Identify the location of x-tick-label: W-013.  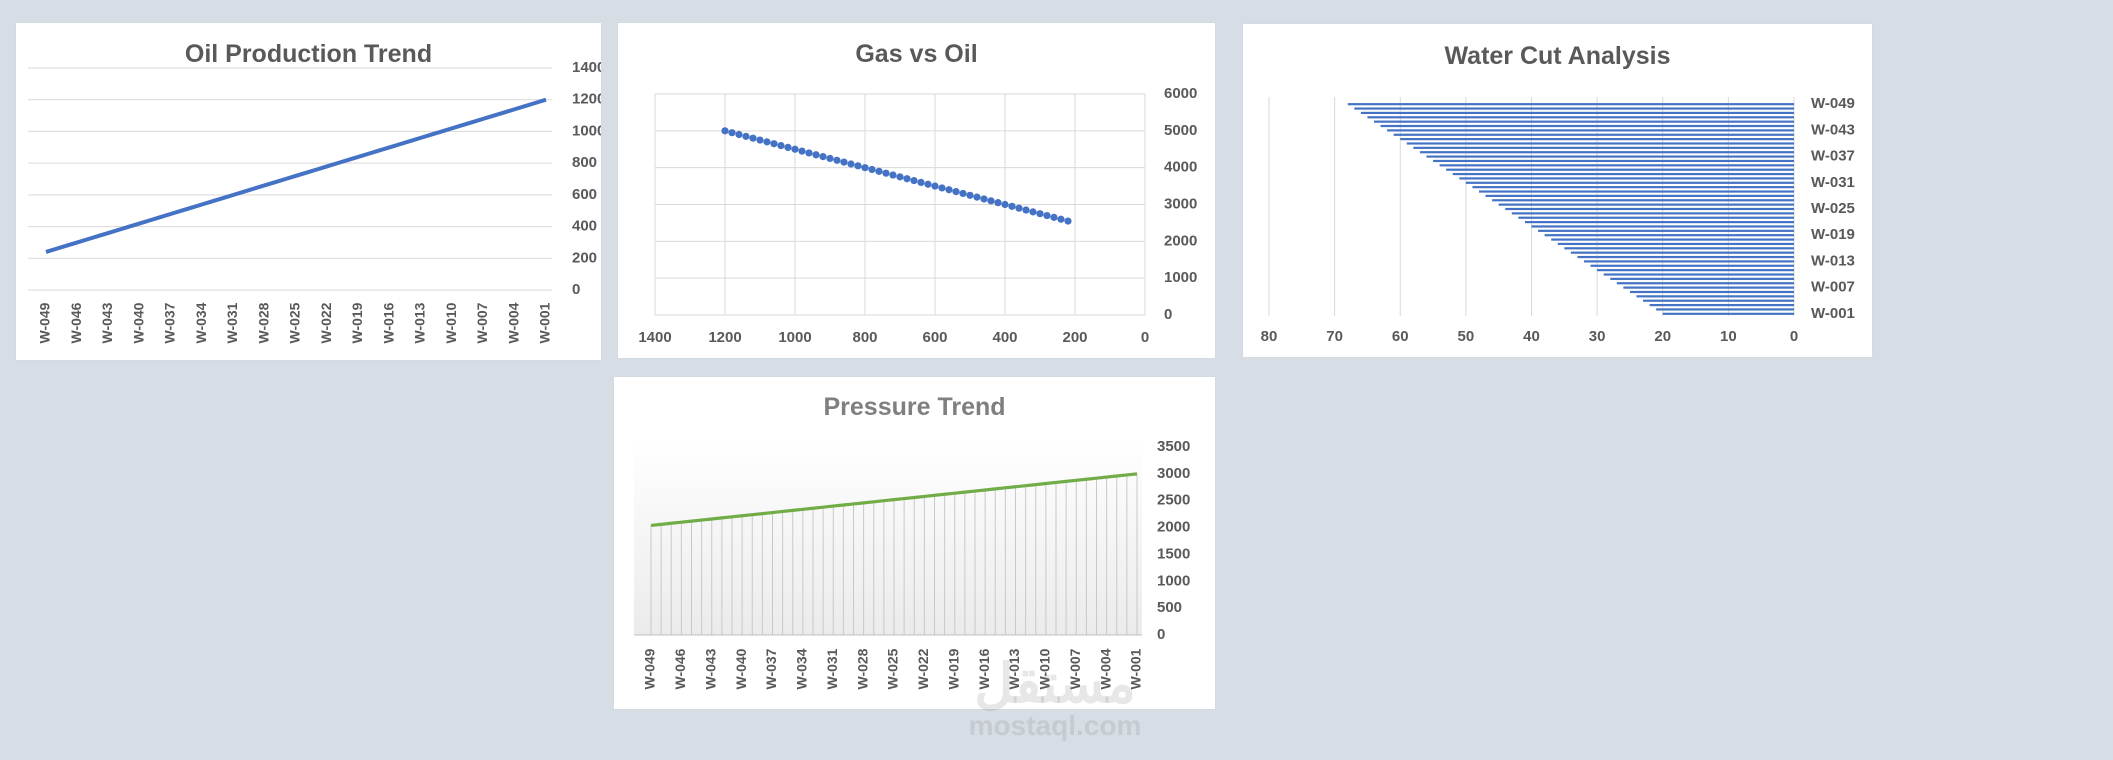
(420, 322).